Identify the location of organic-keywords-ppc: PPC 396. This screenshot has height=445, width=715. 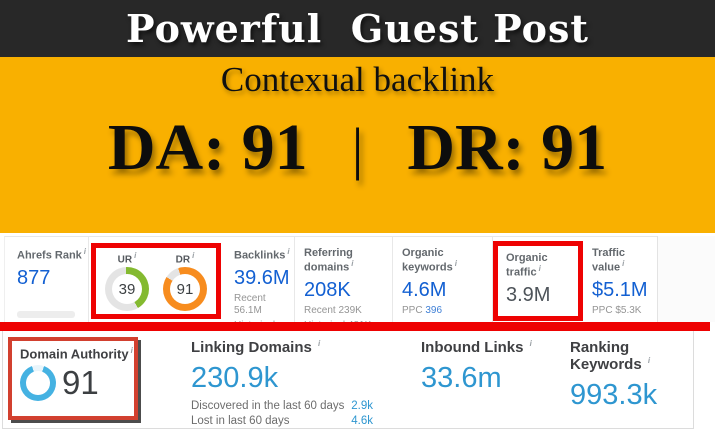
(422, 310).